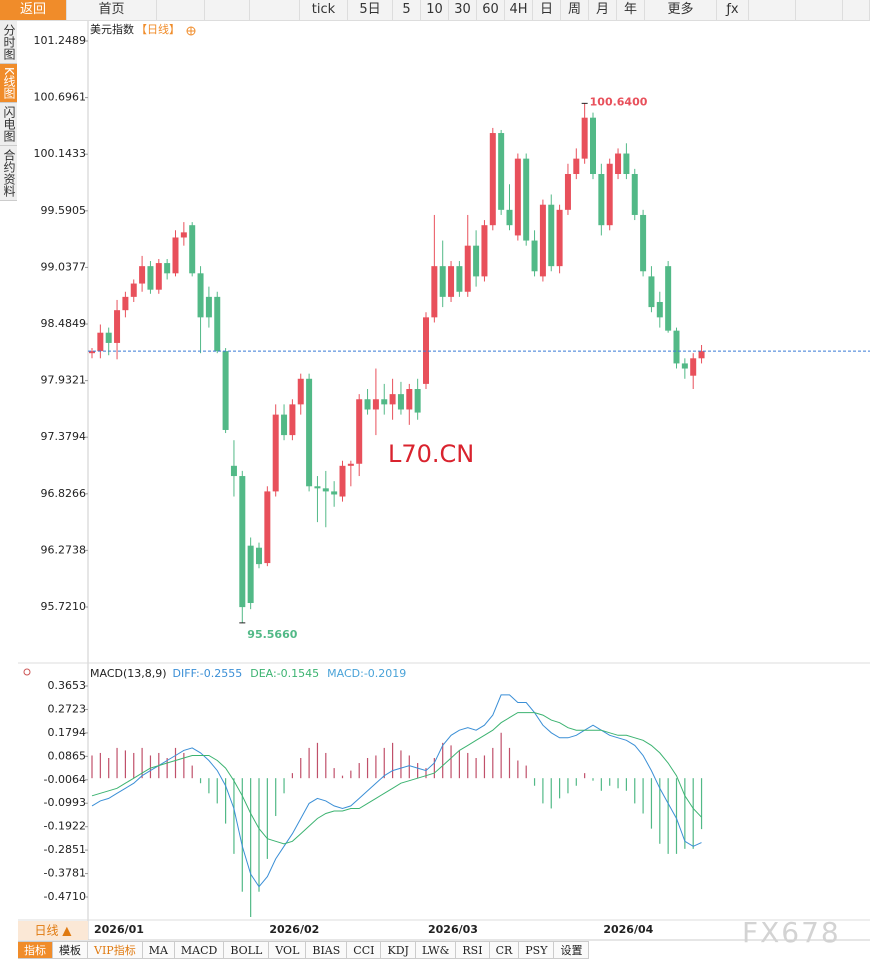 Image resolution: width=870 pixels, height=969 pixels. What do you see at coordinates (8, 173) in the screenshot?
I see `side-tab: 合约资料` at bounding box center [8, 173].